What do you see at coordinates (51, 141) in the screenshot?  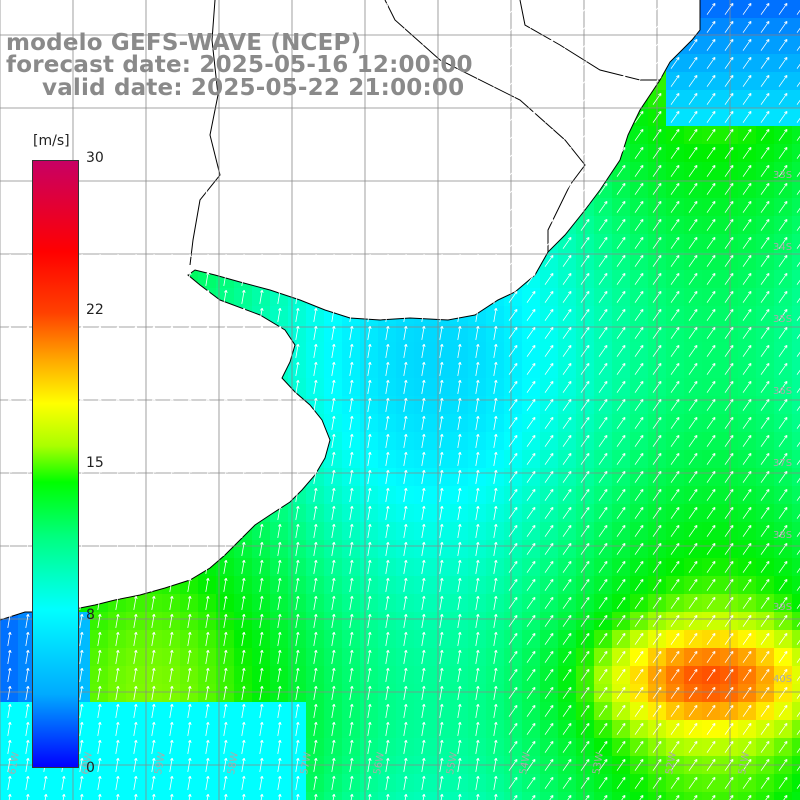 I see `colorbar-unit: [m/s]` at bounding box center [51, 141].